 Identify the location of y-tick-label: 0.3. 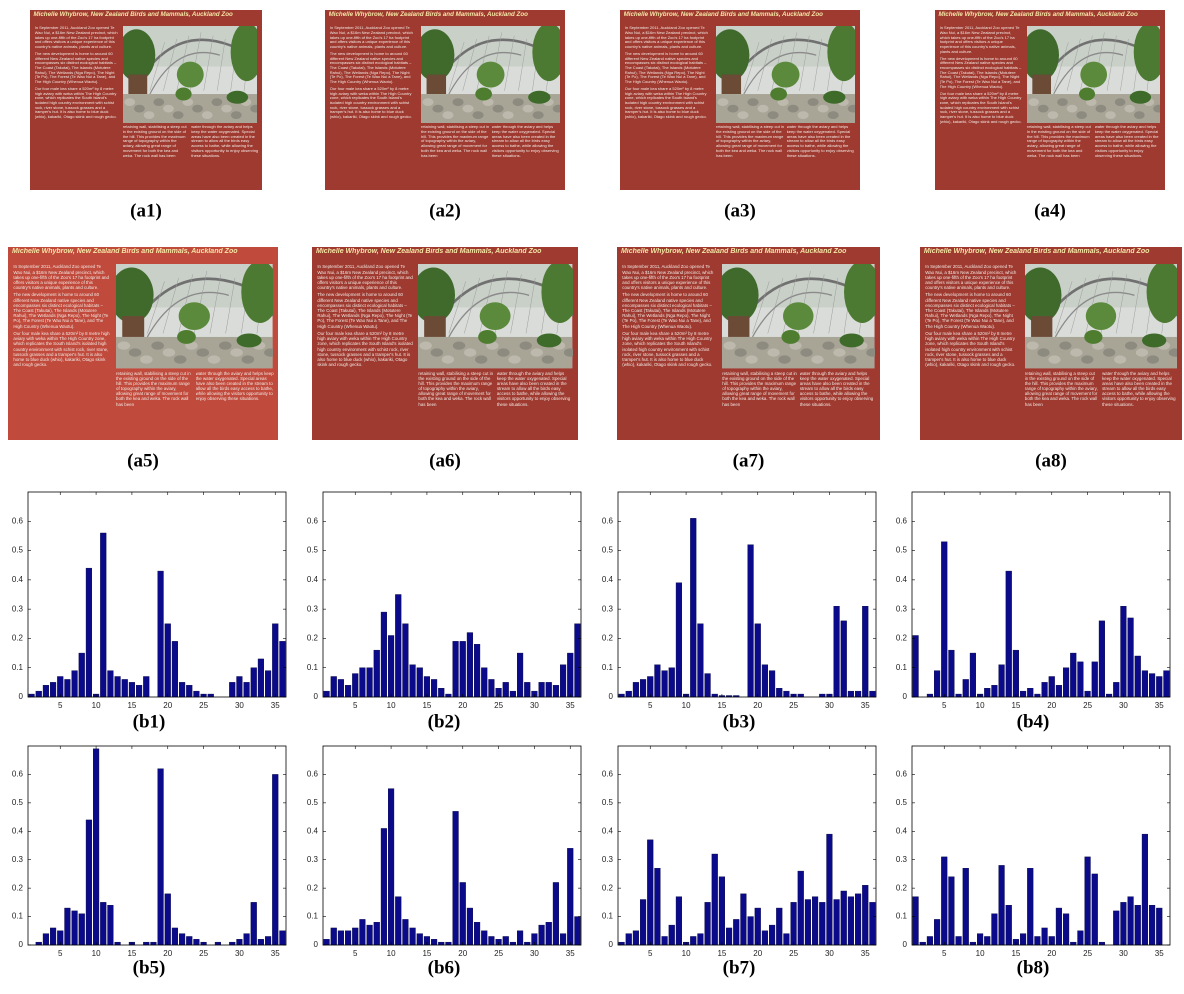
(18, 859).